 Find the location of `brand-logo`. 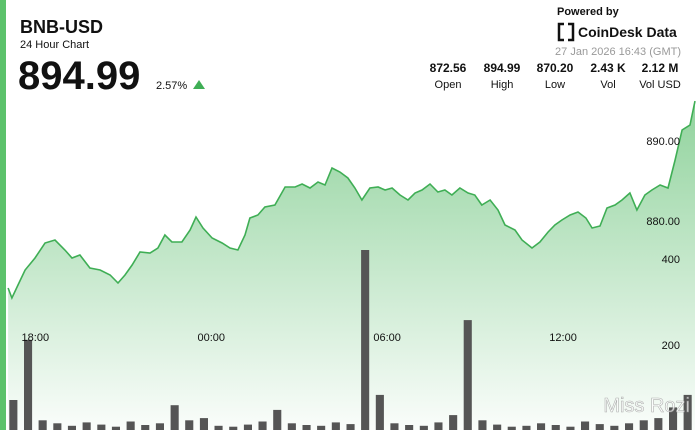

brand-logo is located at coordinates (566, 32).